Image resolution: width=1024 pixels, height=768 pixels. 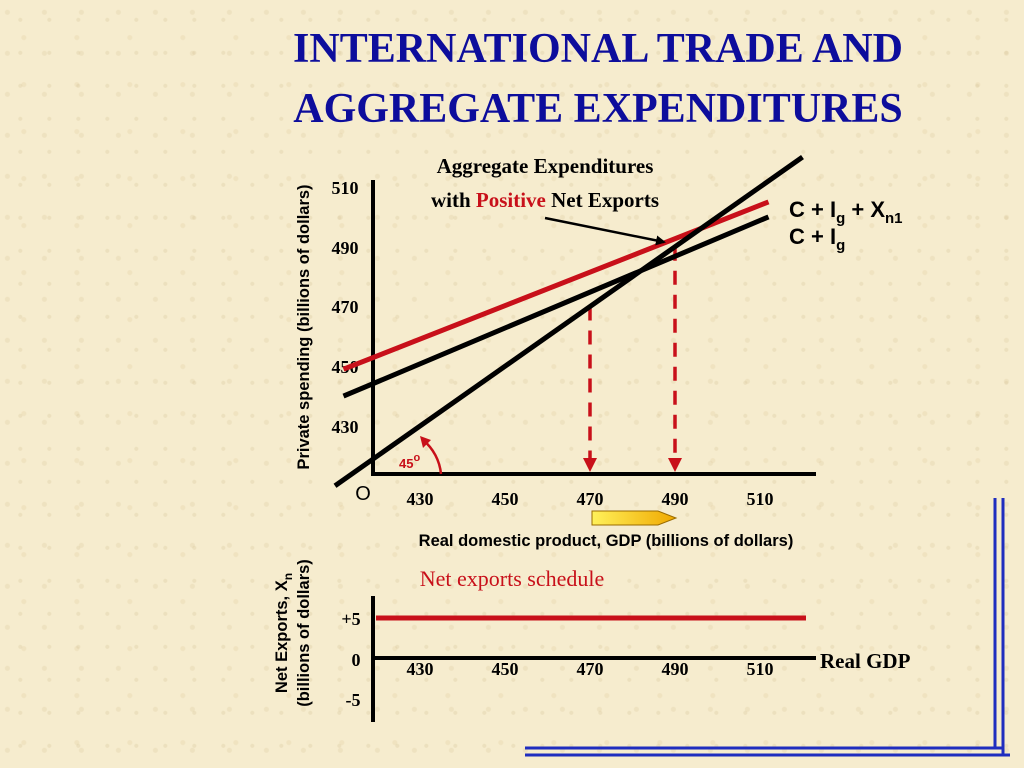 What do you see at coordinates (356, 660) in the screenshot?
I see `bottom-y-tick: 0` at bounding box center [356, 660].